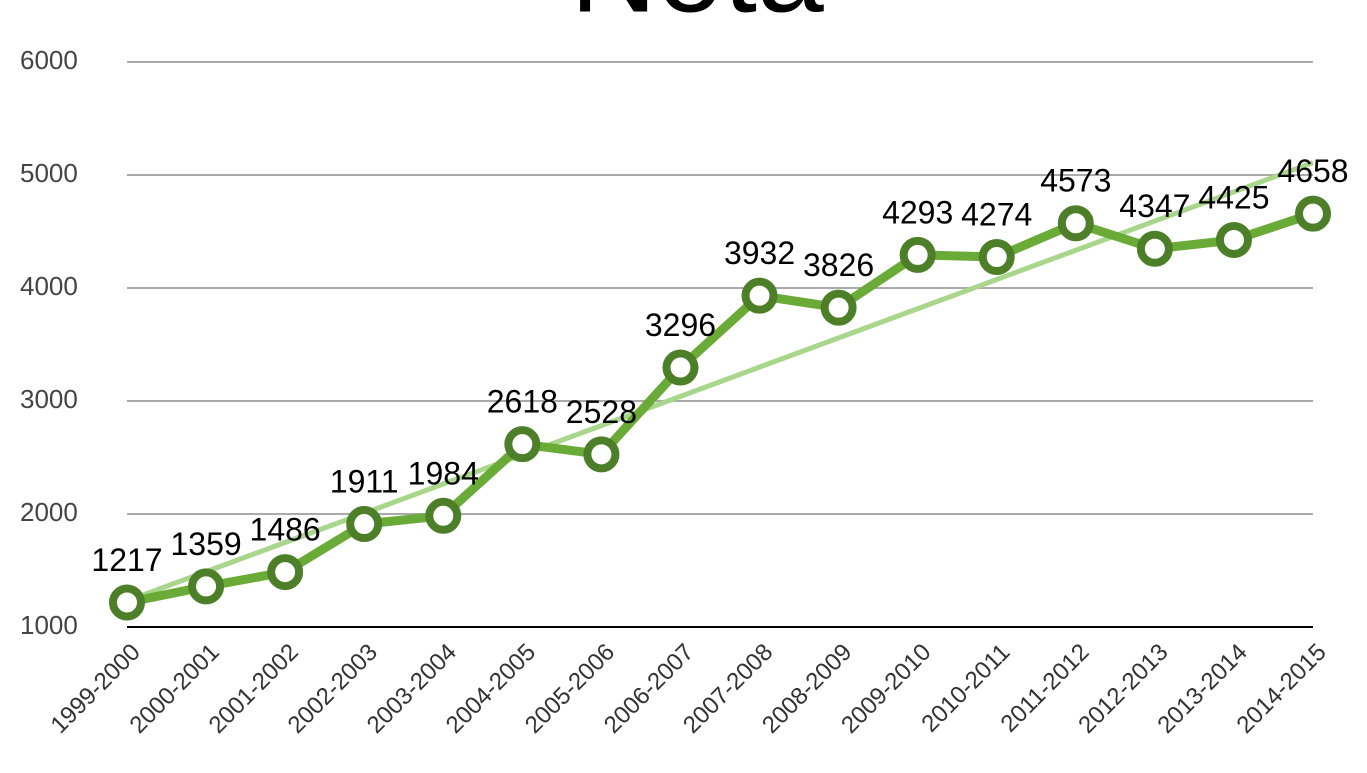  What do you see at coordinates (697, 19) in the screenshot?
I see `chart-title: Nota` at bounding box center [697, 19].